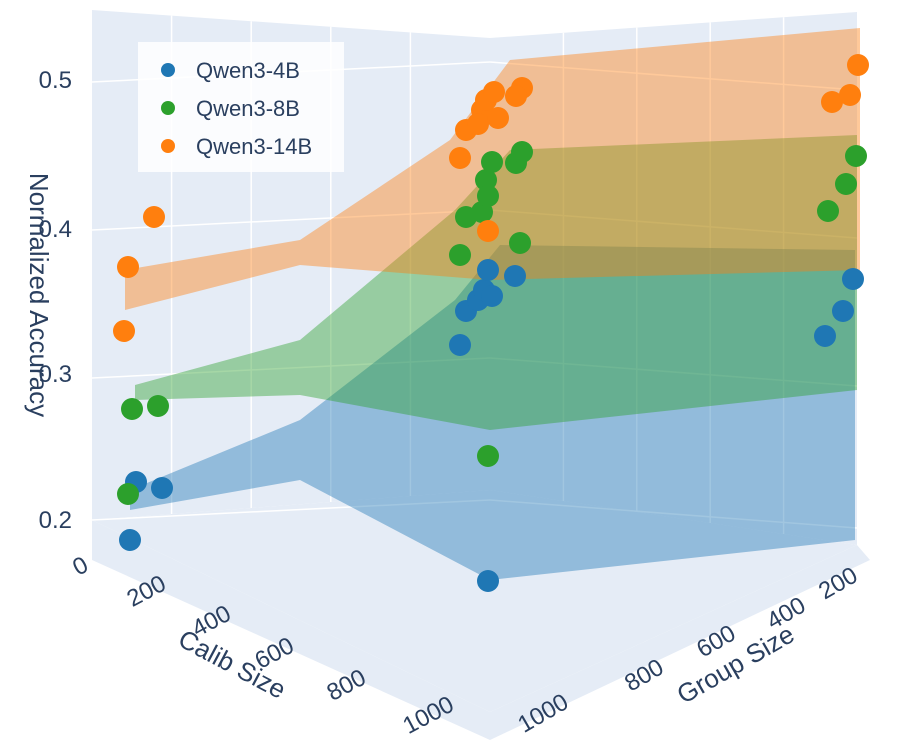 Image resolution: width=897 pixels, height=743 pixels. I want to click on z-tick-label: 0.5, so click(55, 80).